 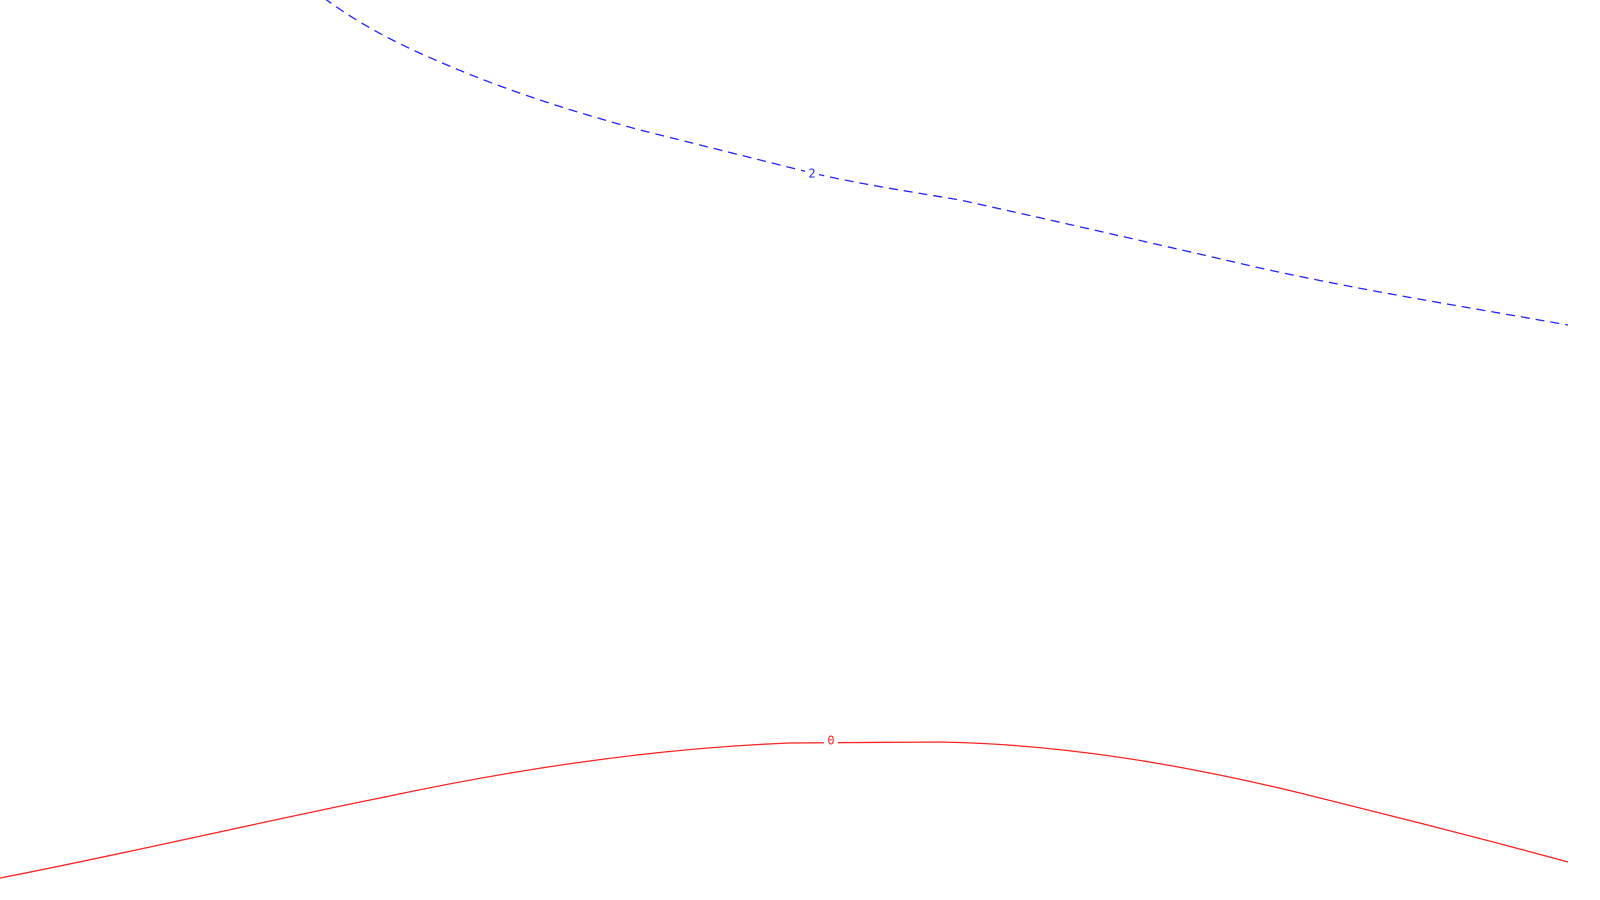 I want to click on contour-label-upper: 2, so click(x=811, y=174).